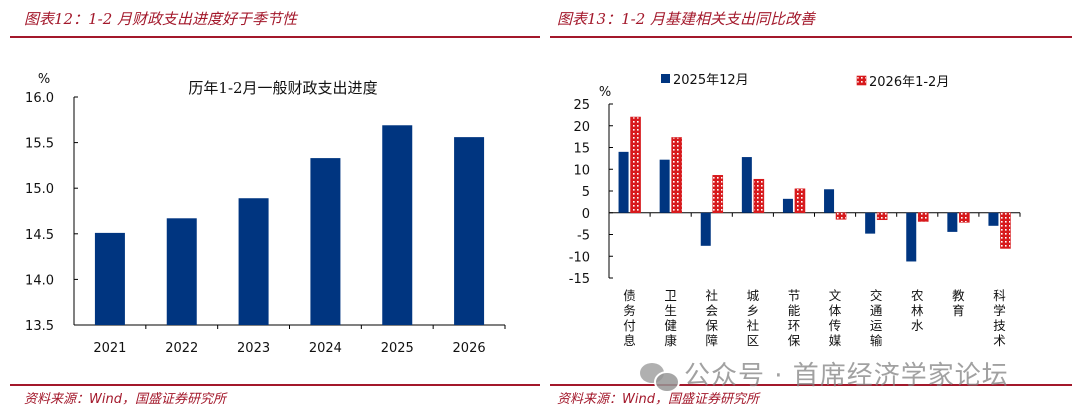 This screenshot has width=1080, height=415. What do you see at coordinates (753, 318) in the screenshot?
I see `x-tick-label: 城乡社区` at bounding box center [753, 318].